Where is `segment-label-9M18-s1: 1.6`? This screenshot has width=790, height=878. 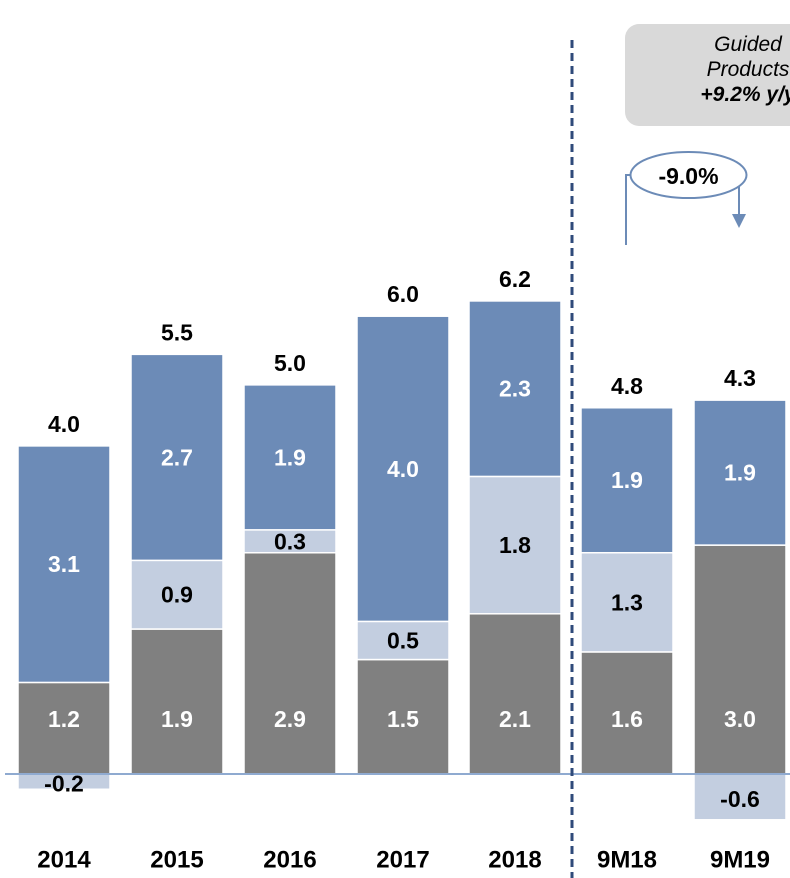 segment-label-9M18-s1: 1.6 is located at coordinates (627, 719).